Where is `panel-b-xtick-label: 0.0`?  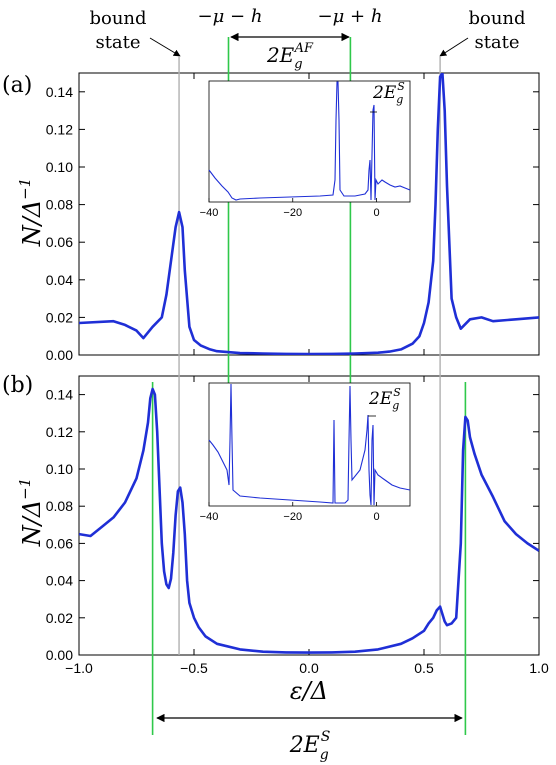 panel-b-xtick-label: 0.0 is located at coordinates (309, 668).